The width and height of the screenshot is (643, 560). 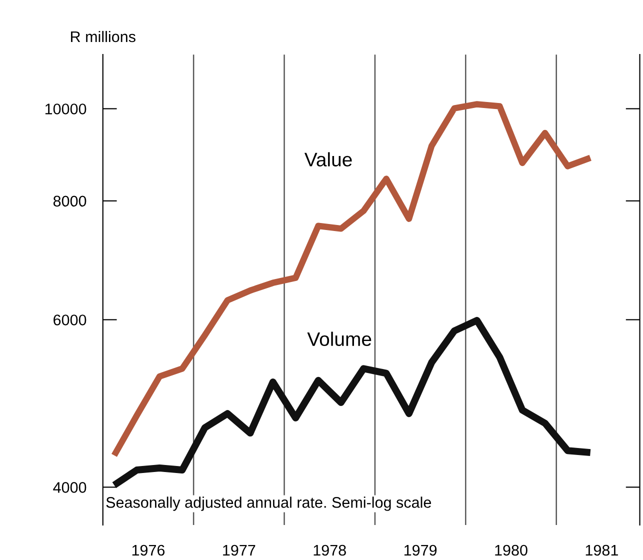 I want to click on annotation: Seasonally adjusted annual rate. Semi-log scale, so click(x=269, y=503).